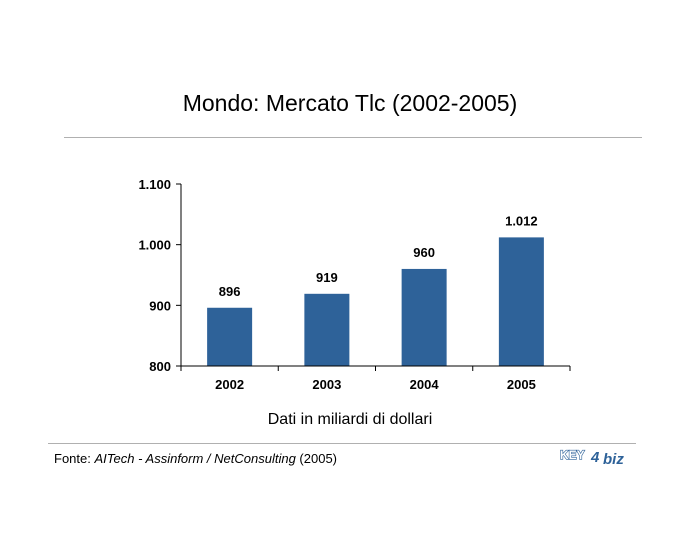 The height and width of the screenshot is (550, 700). I want to click on y-tick-label: 1.000, so click(154, 245).